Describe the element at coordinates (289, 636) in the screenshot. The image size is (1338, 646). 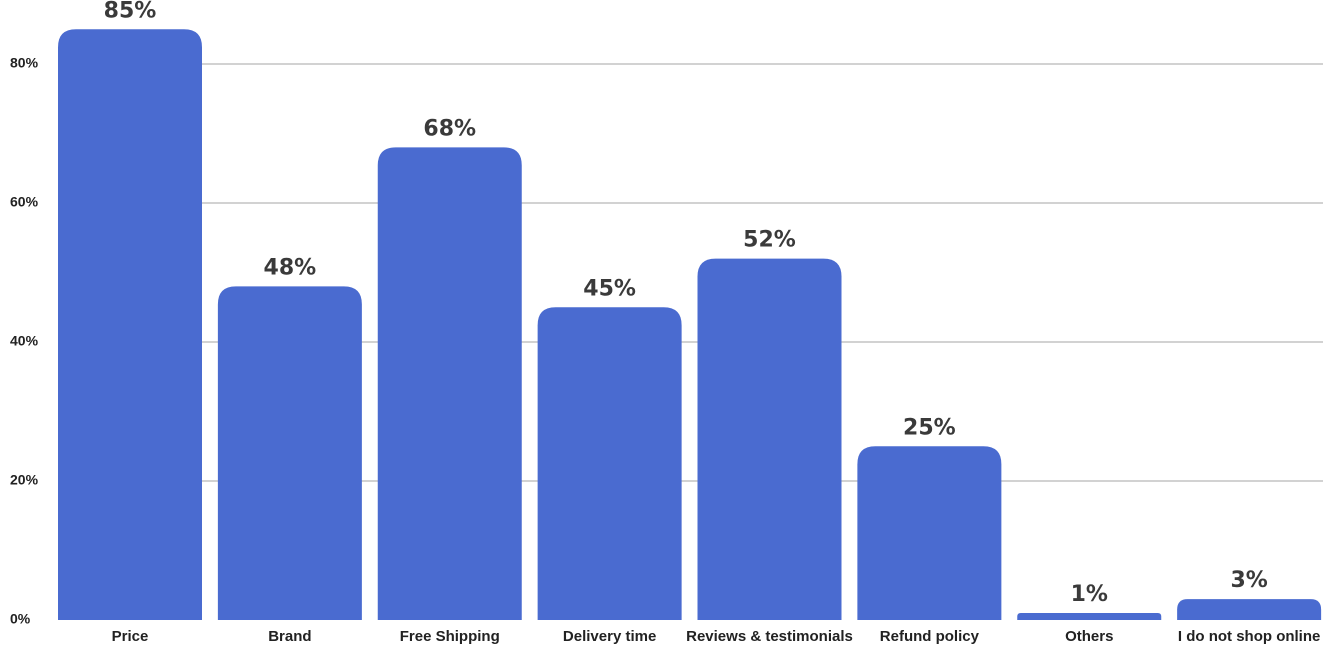
I see `x-tick-label: Brand` at that location.